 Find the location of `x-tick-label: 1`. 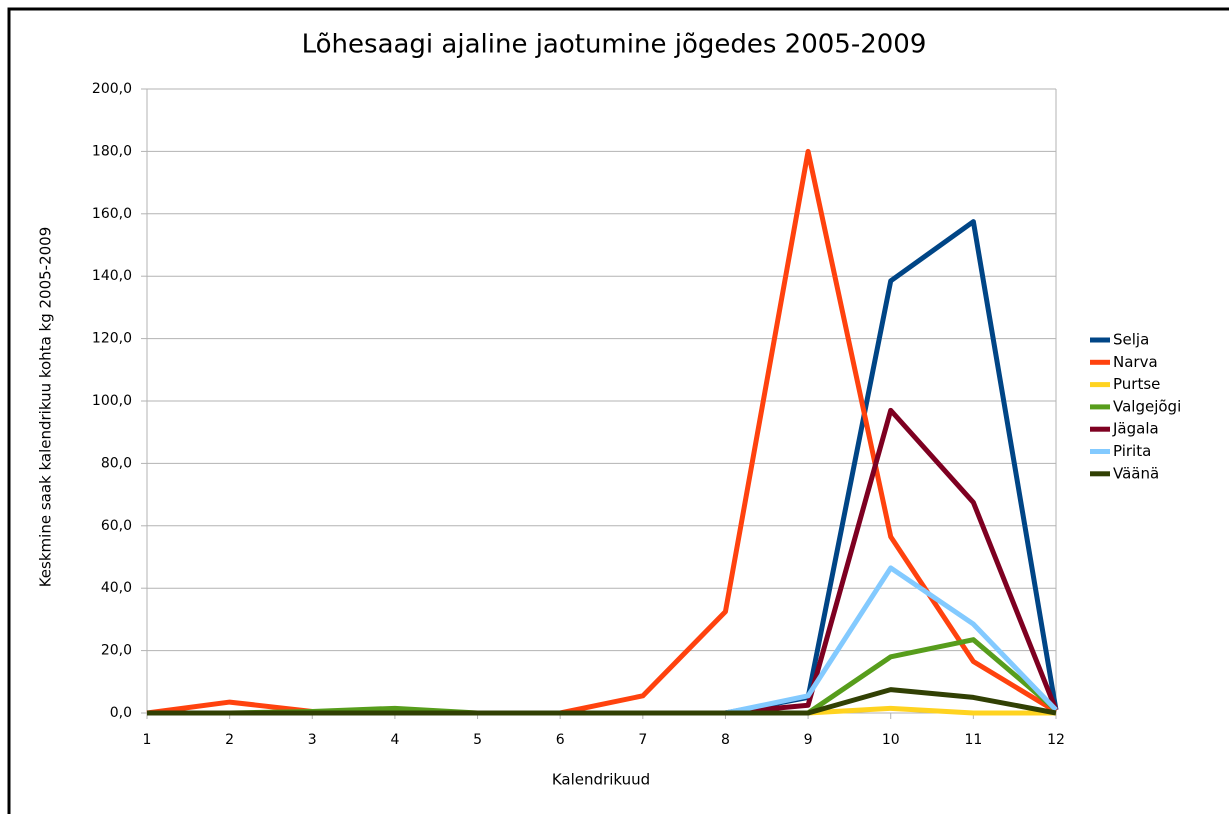

x-tick-label: 1 is located at coordinates (147, 740).